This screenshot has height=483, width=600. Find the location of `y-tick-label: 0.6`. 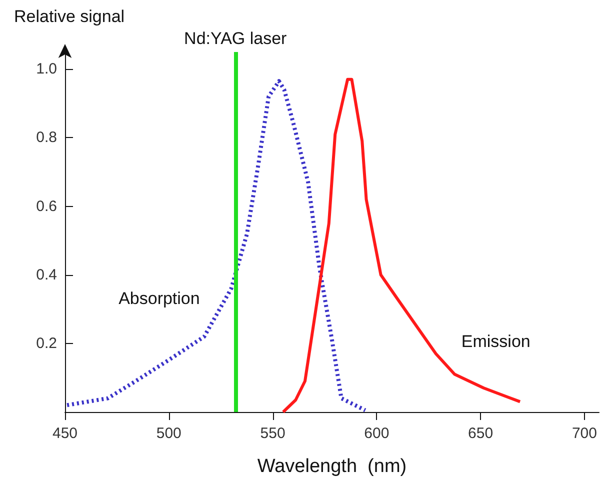

y-tick-label: 0.6 is located at coordinates (46, 206).